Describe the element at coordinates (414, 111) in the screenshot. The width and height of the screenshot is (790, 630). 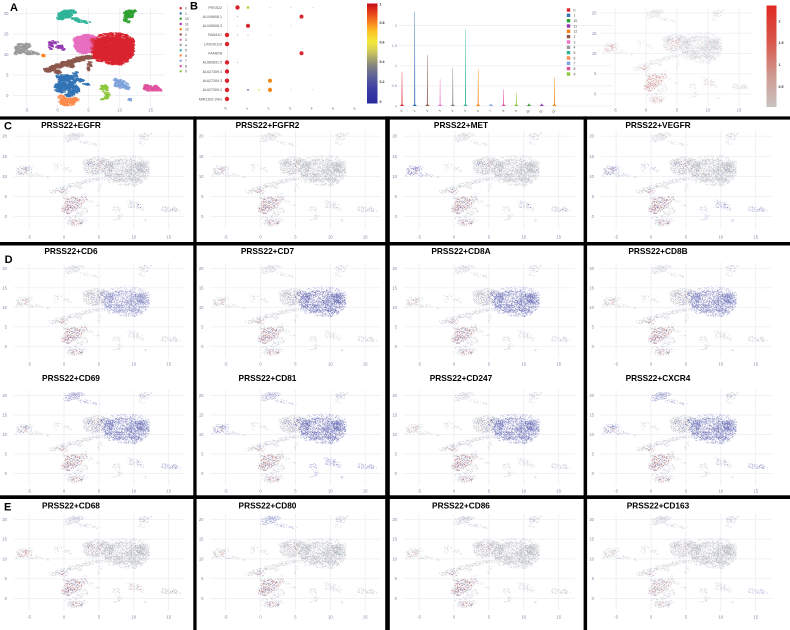
I see `svg-text: 1` at that location.